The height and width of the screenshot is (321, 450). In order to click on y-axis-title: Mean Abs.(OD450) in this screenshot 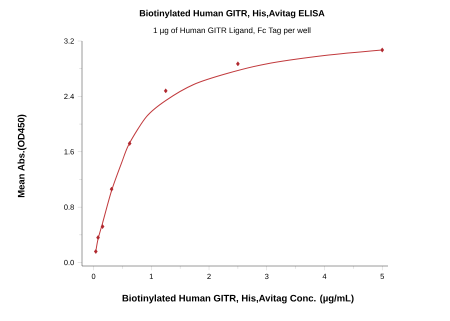, I will do `click(22, 156)`.